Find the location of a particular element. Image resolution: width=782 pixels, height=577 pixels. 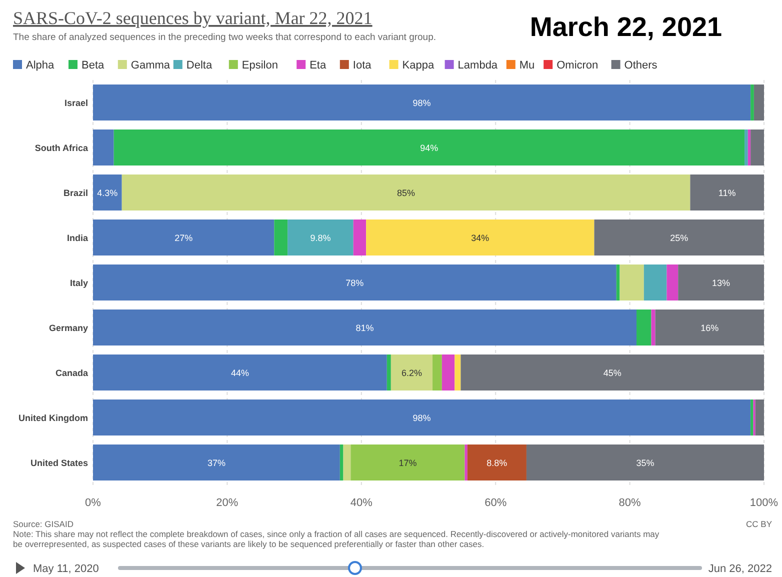

data-label: 78% is located at coordinates (355, 283).